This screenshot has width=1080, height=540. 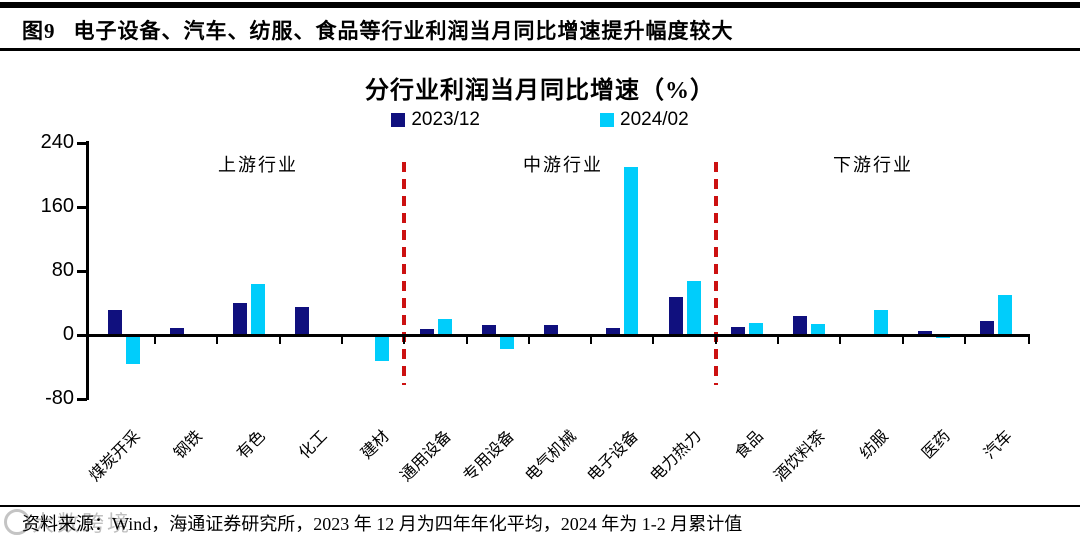 What do you see at coordinates (17, 522) in the screenshot?
I see `watermark-circle-icon` at bounding box center [17, 522].